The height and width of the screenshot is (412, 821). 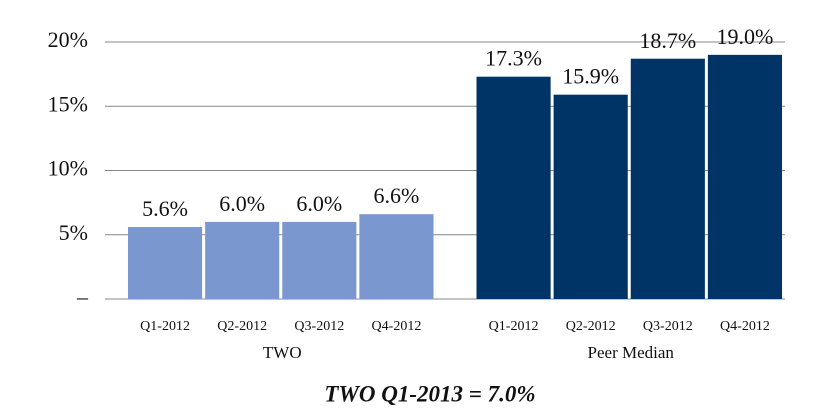 What do you see at coordinates (282, 352) in the screenshot?
I see `group-label: TWO` at bounding box center [282, 352].